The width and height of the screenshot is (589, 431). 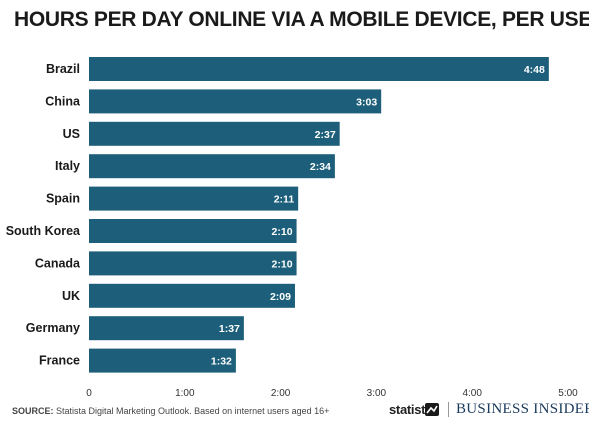 What do you see at coordinates (63, 199) in the screenshot?
I see `category-label-spain: Spain` at bounding box center [63, 199].